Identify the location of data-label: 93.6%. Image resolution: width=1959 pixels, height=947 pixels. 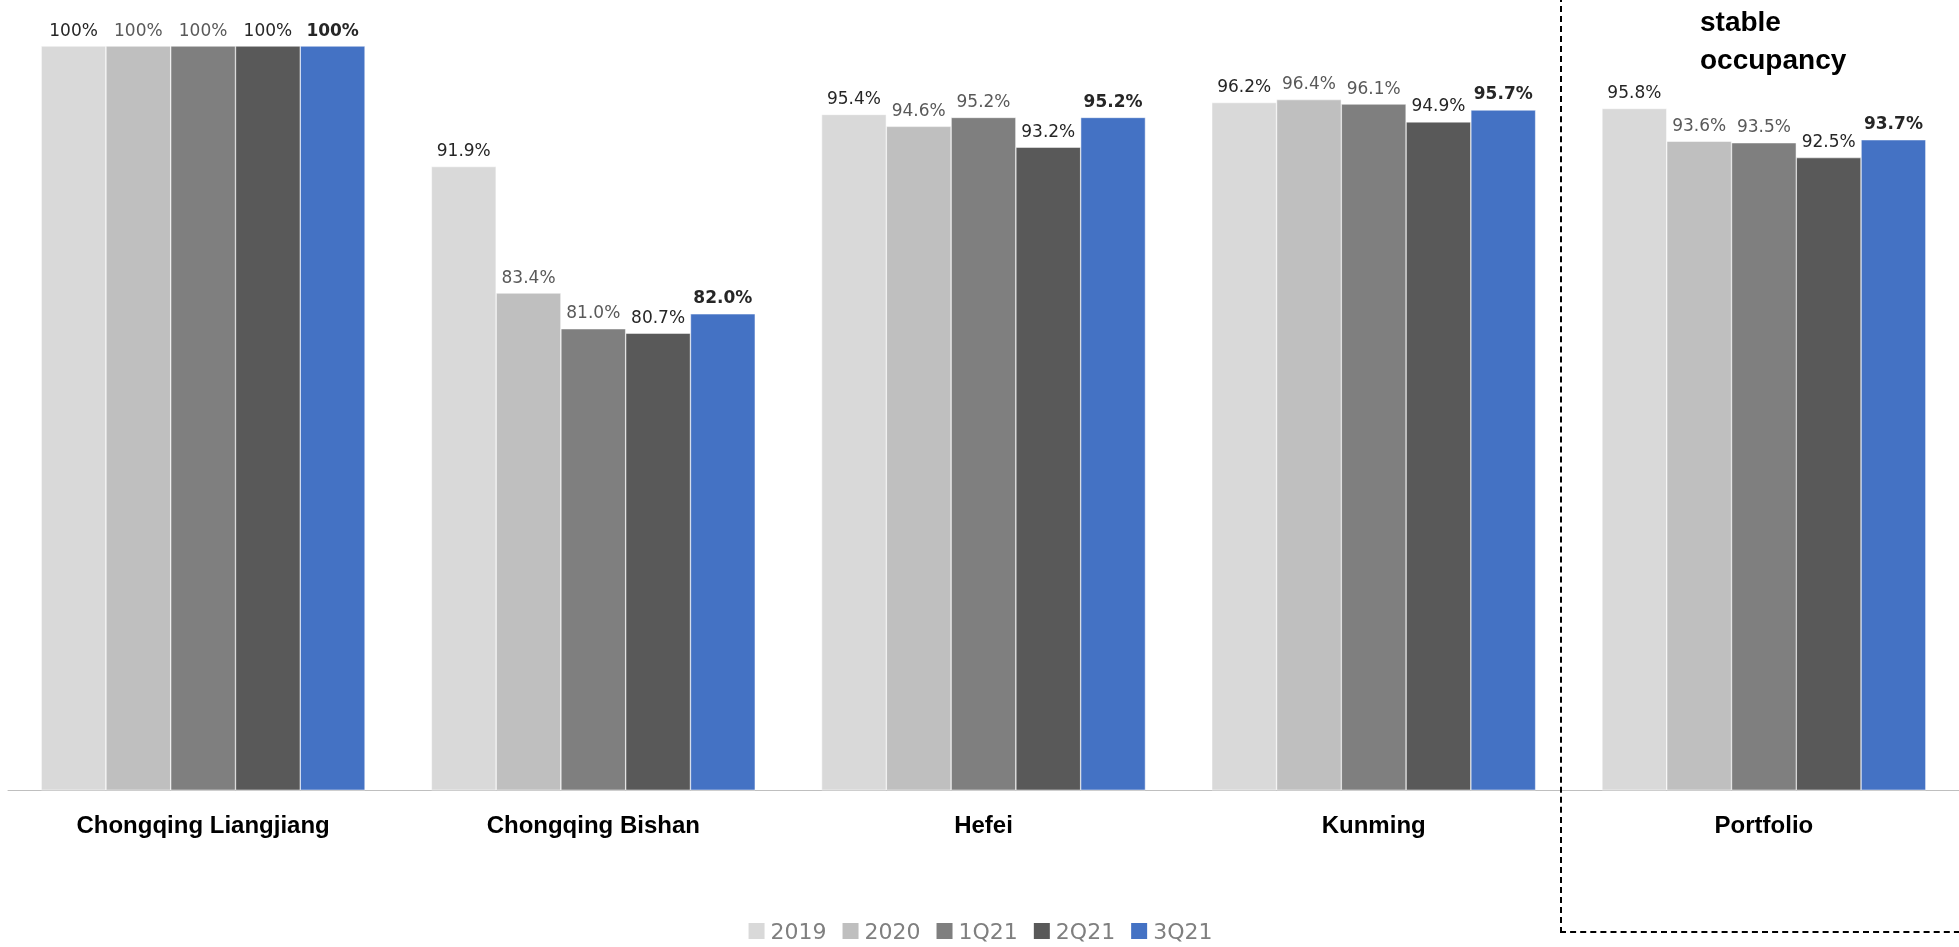
(1699, 124).